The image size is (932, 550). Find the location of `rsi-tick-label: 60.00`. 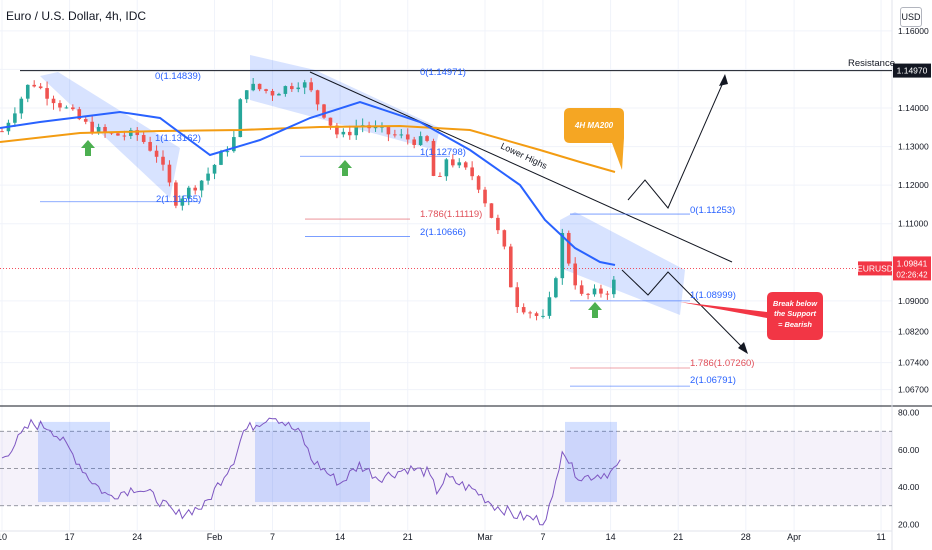

rsi-tick-label: 60.00 is located at coordinates (909, 450).